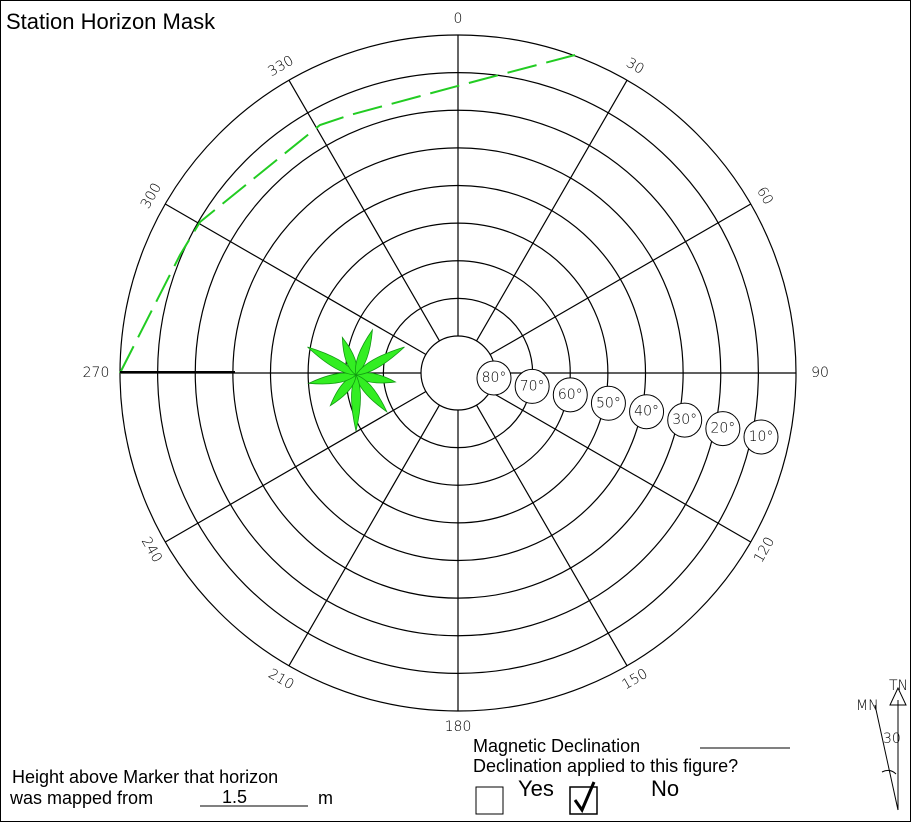 This screenshot has height=823, width=911. Describe the element at coordinates (458, 19) in the screenshot. I see `azimuth-label: 0` at that location.